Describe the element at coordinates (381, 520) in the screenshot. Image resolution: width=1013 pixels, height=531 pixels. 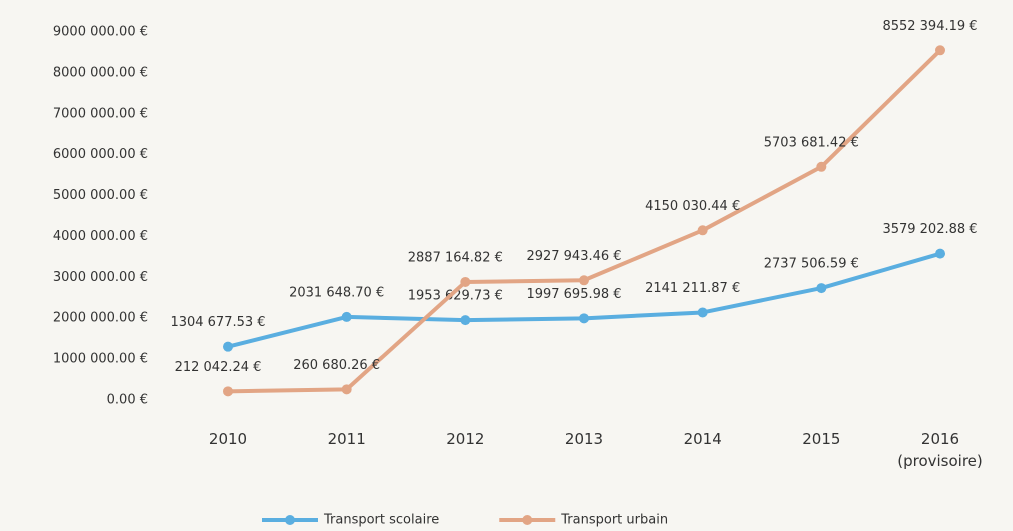
I see `legend-label: Transport scolaire` at that location.